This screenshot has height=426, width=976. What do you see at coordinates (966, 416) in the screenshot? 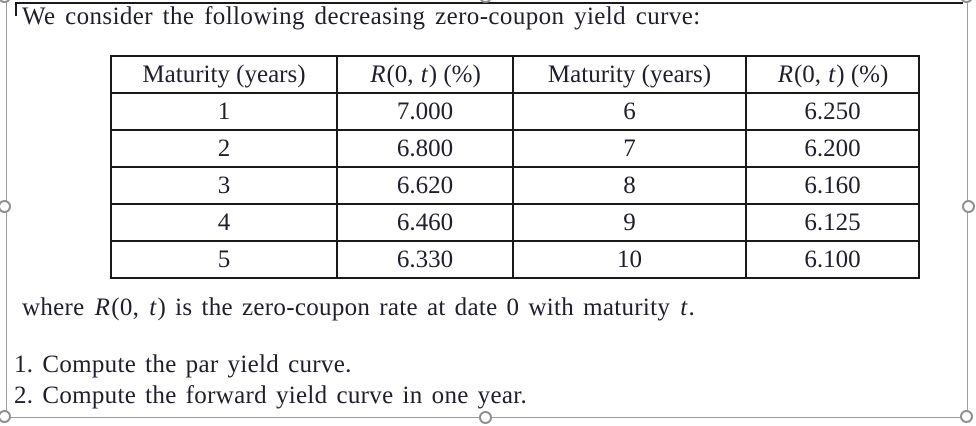
I see `selection-handle-bottom-right` at bounding box center [966, 416].